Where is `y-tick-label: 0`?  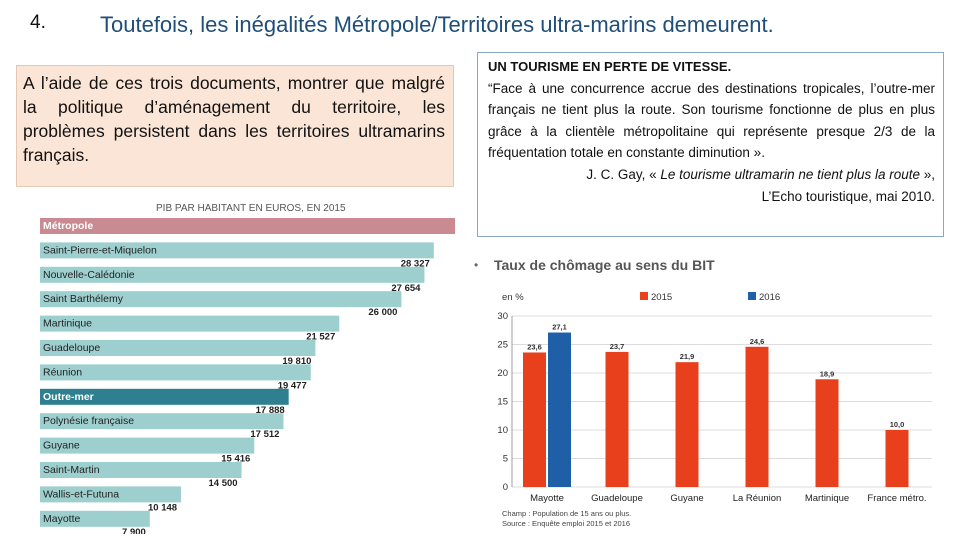 y-tick-label: 0 is located at coordinates (505, 487).